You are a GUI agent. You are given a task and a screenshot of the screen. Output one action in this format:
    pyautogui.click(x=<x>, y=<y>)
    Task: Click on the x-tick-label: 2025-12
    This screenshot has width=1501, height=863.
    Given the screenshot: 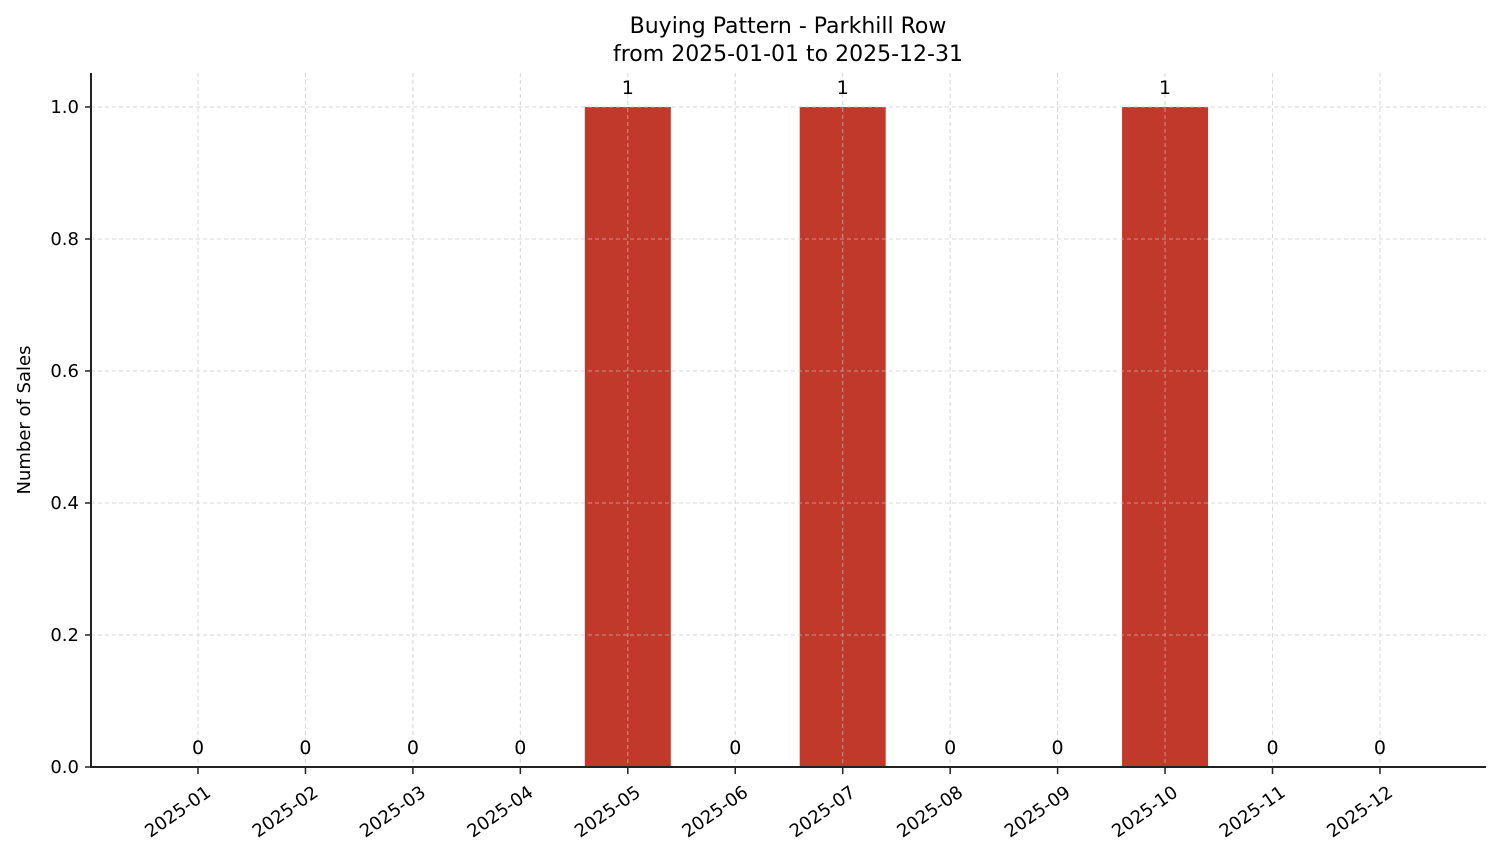 What is the action you would take?
    pyautogui.click(x=1360, y=812)
    